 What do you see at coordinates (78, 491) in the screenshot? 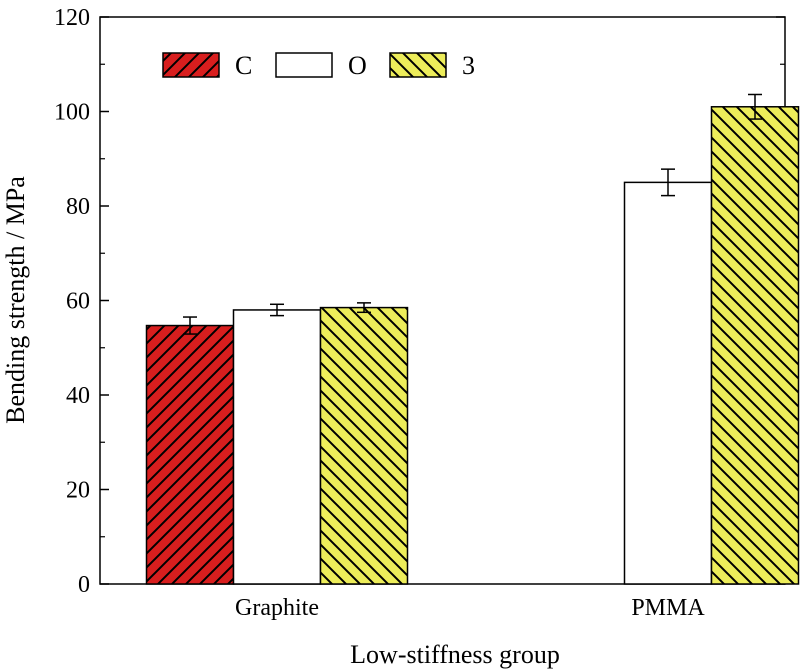
I see `y-tick-label-20: 20` at bounding box center [78, 491].